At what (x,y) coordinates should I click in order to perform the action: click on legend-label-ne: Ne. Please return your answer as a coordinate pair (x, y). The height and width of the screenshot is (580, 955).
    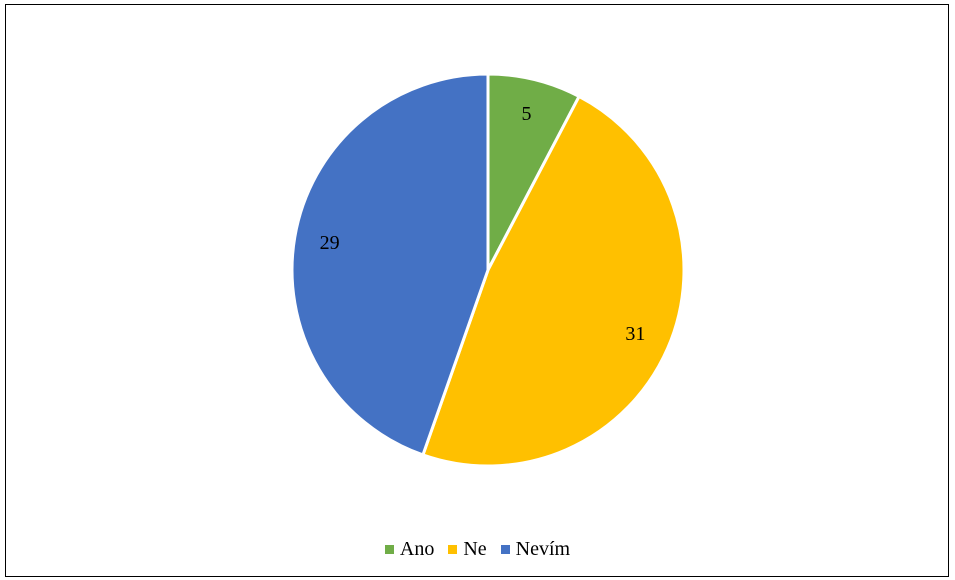
    Looking at the image, I should click on (475, 549).